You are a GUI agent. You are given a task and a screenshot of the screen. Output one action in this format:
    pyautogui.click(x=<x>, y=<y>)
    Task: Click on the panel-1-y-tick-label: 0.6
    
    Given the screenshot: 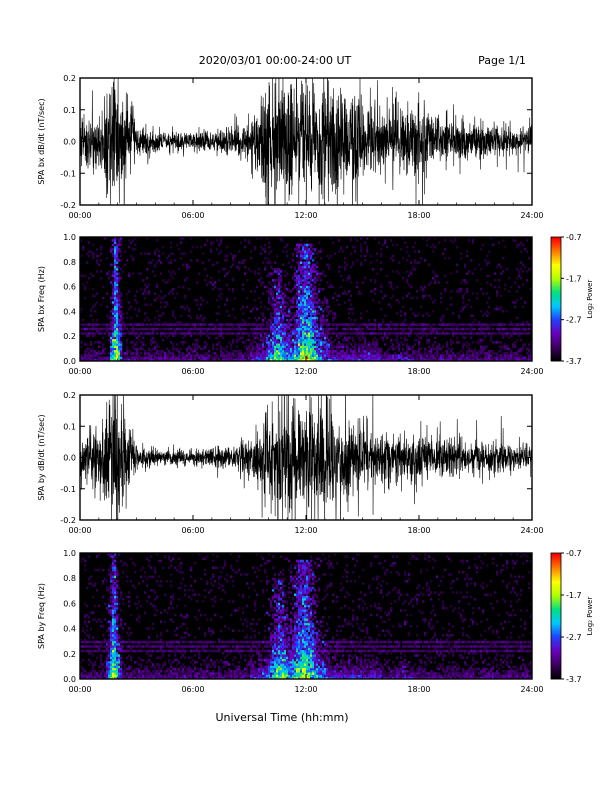 What is the action you would take?
    pyautogui.click(x=69, y=287)
    